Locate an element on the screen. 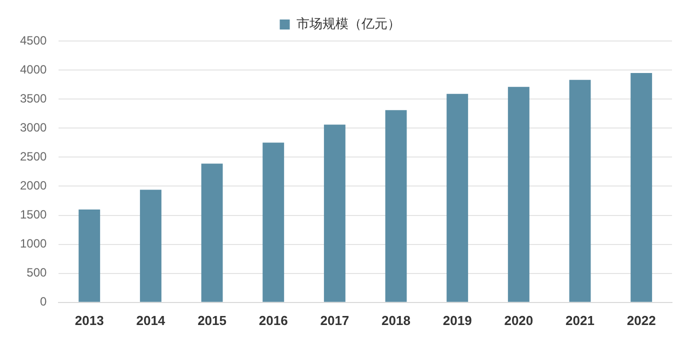 This screenshot has height=350, width=700. x-tick-label: 2014 is located at coordinates (151, 320).